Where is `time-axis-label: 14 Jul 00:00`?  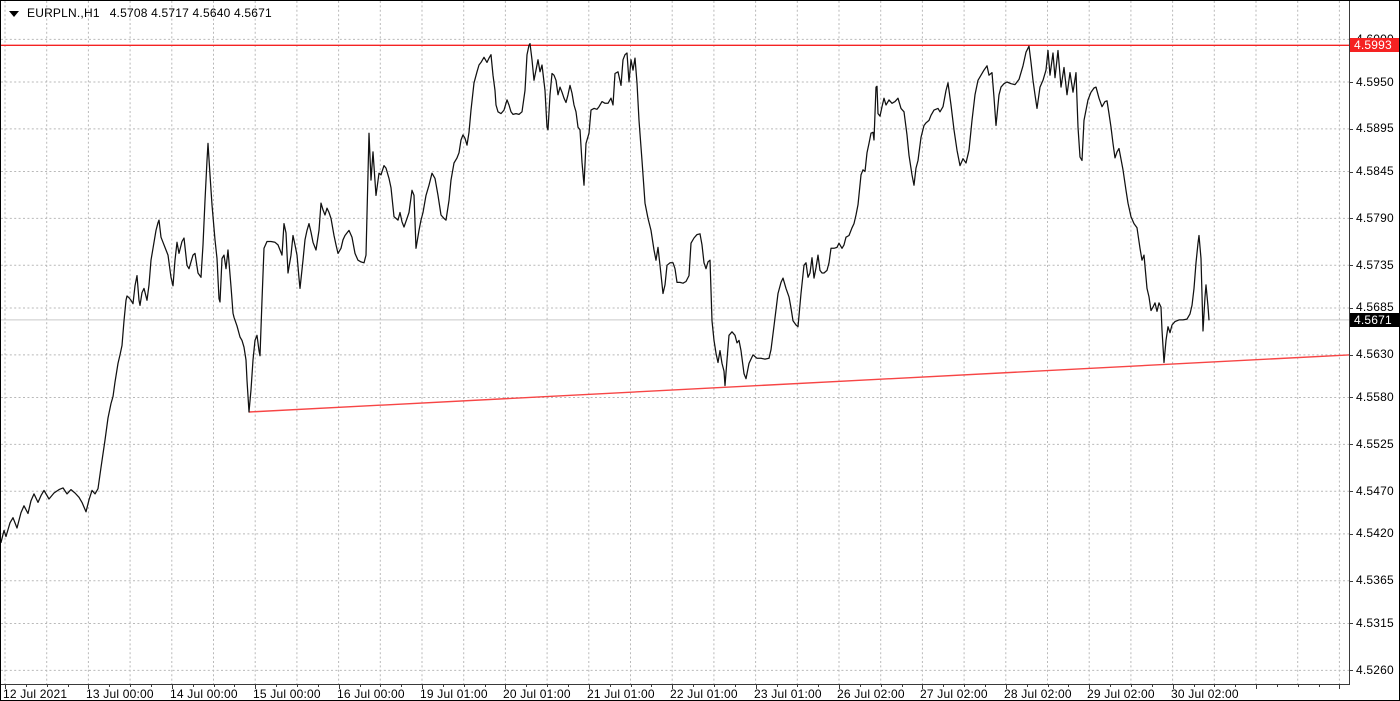 time-axis-label: 14 Jul 00:00 is located at coordinates (204, 694).